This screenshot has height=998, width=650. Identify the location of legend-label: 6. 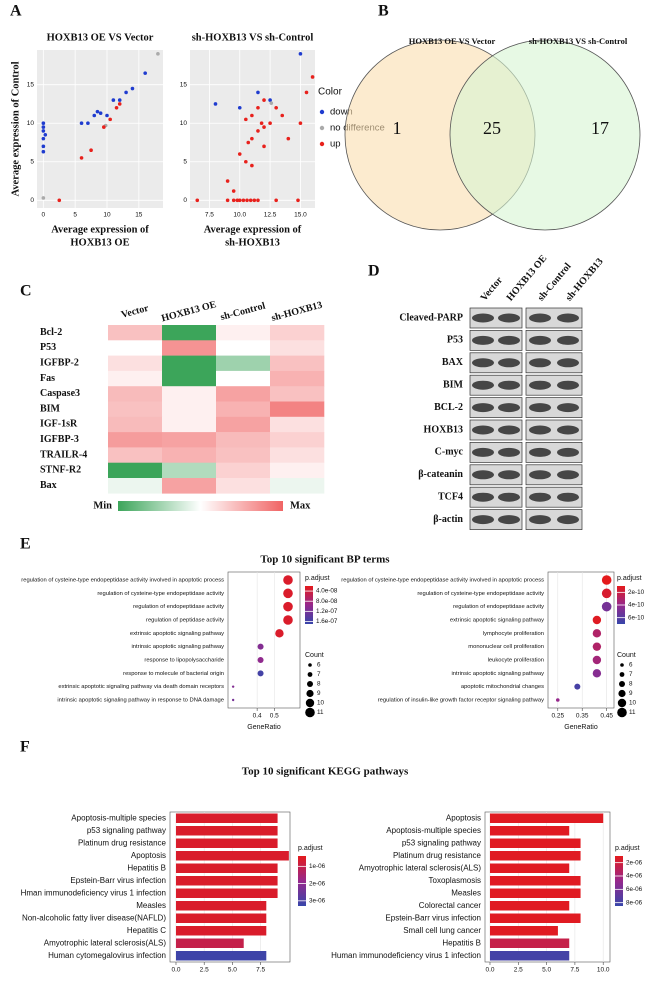
(319, 665).